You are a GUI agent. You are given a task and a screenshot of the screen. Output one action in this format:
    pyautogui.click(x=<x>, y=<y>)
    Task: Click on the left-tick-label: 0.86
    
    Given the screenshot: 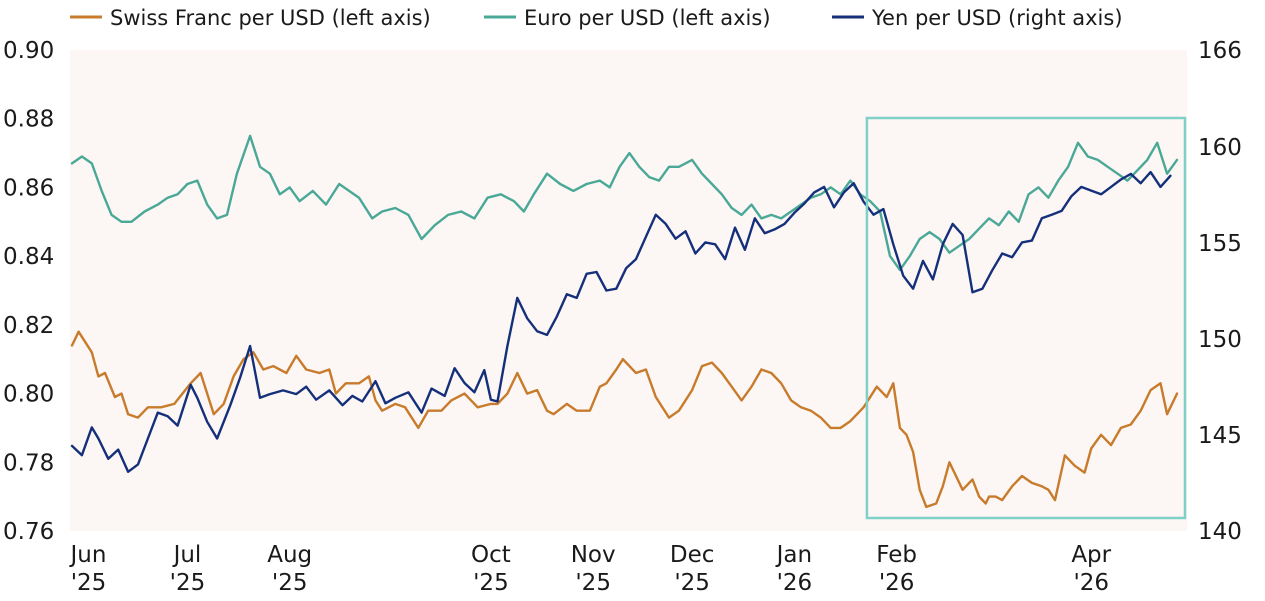 What is the action you would take?
    pyautogui.click(x=28, y=188)
    